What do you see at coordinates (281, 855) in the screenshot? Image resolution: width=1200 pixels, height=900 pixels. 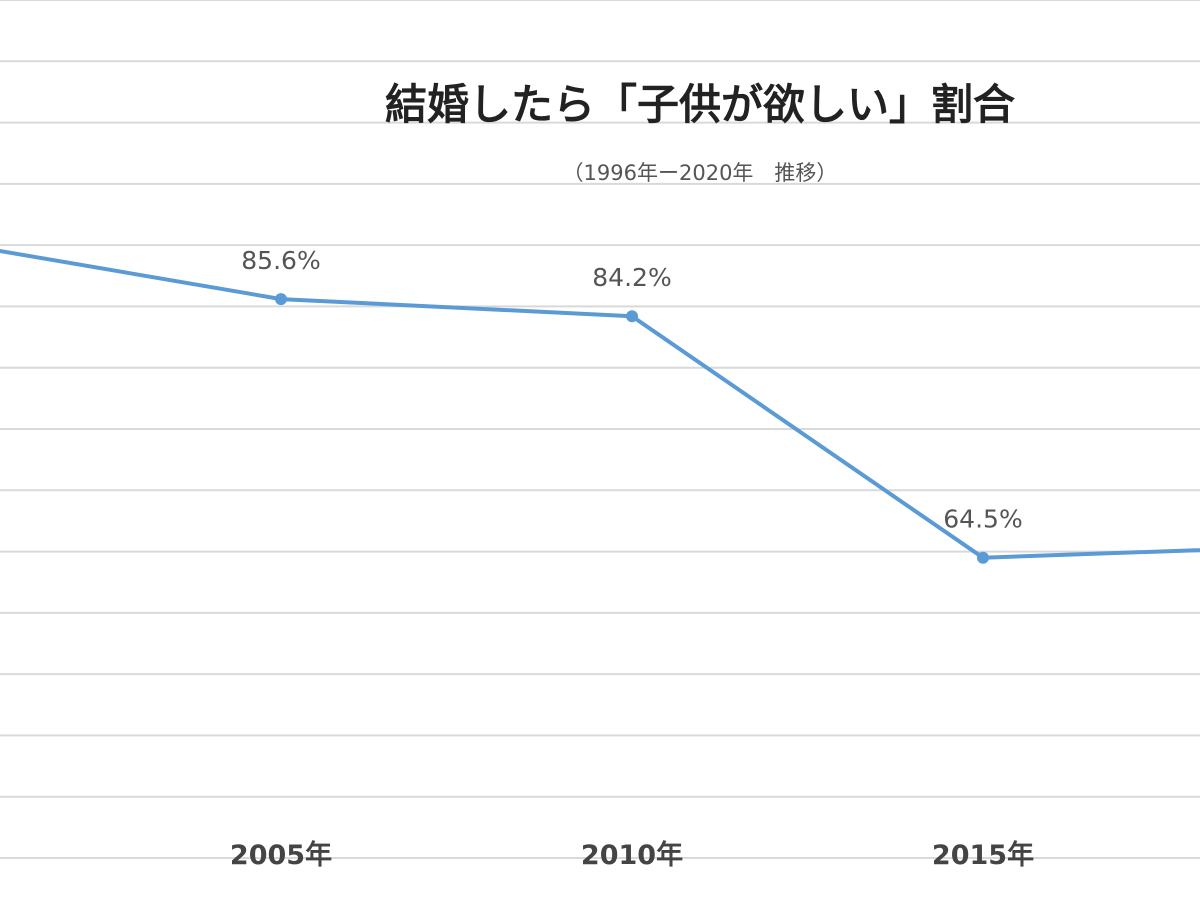 I see `x-tick-label-1: 2005年` at bounding box center [281, 855].